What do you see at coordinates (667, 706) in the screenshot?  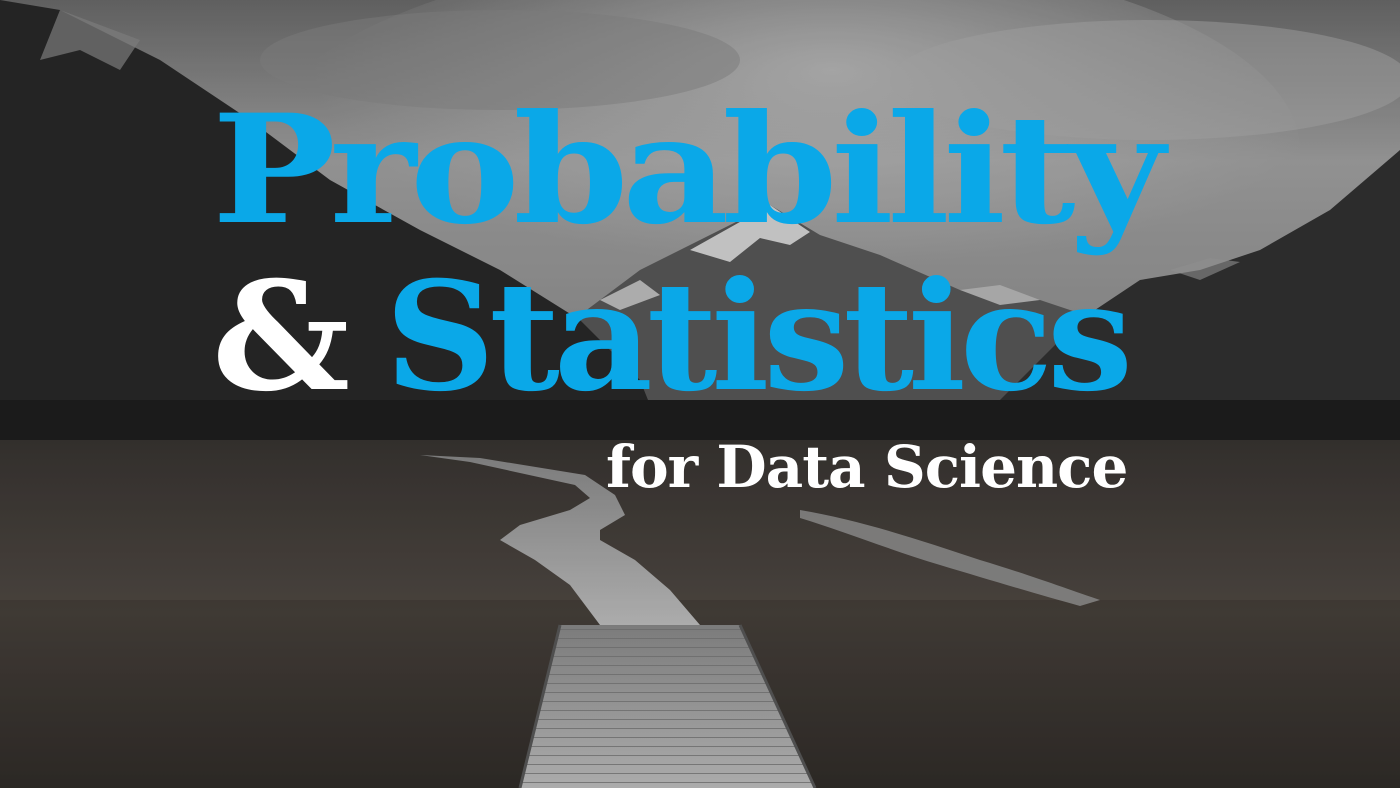 I see `boardwalk-planks` at bounding box center [667, 706].